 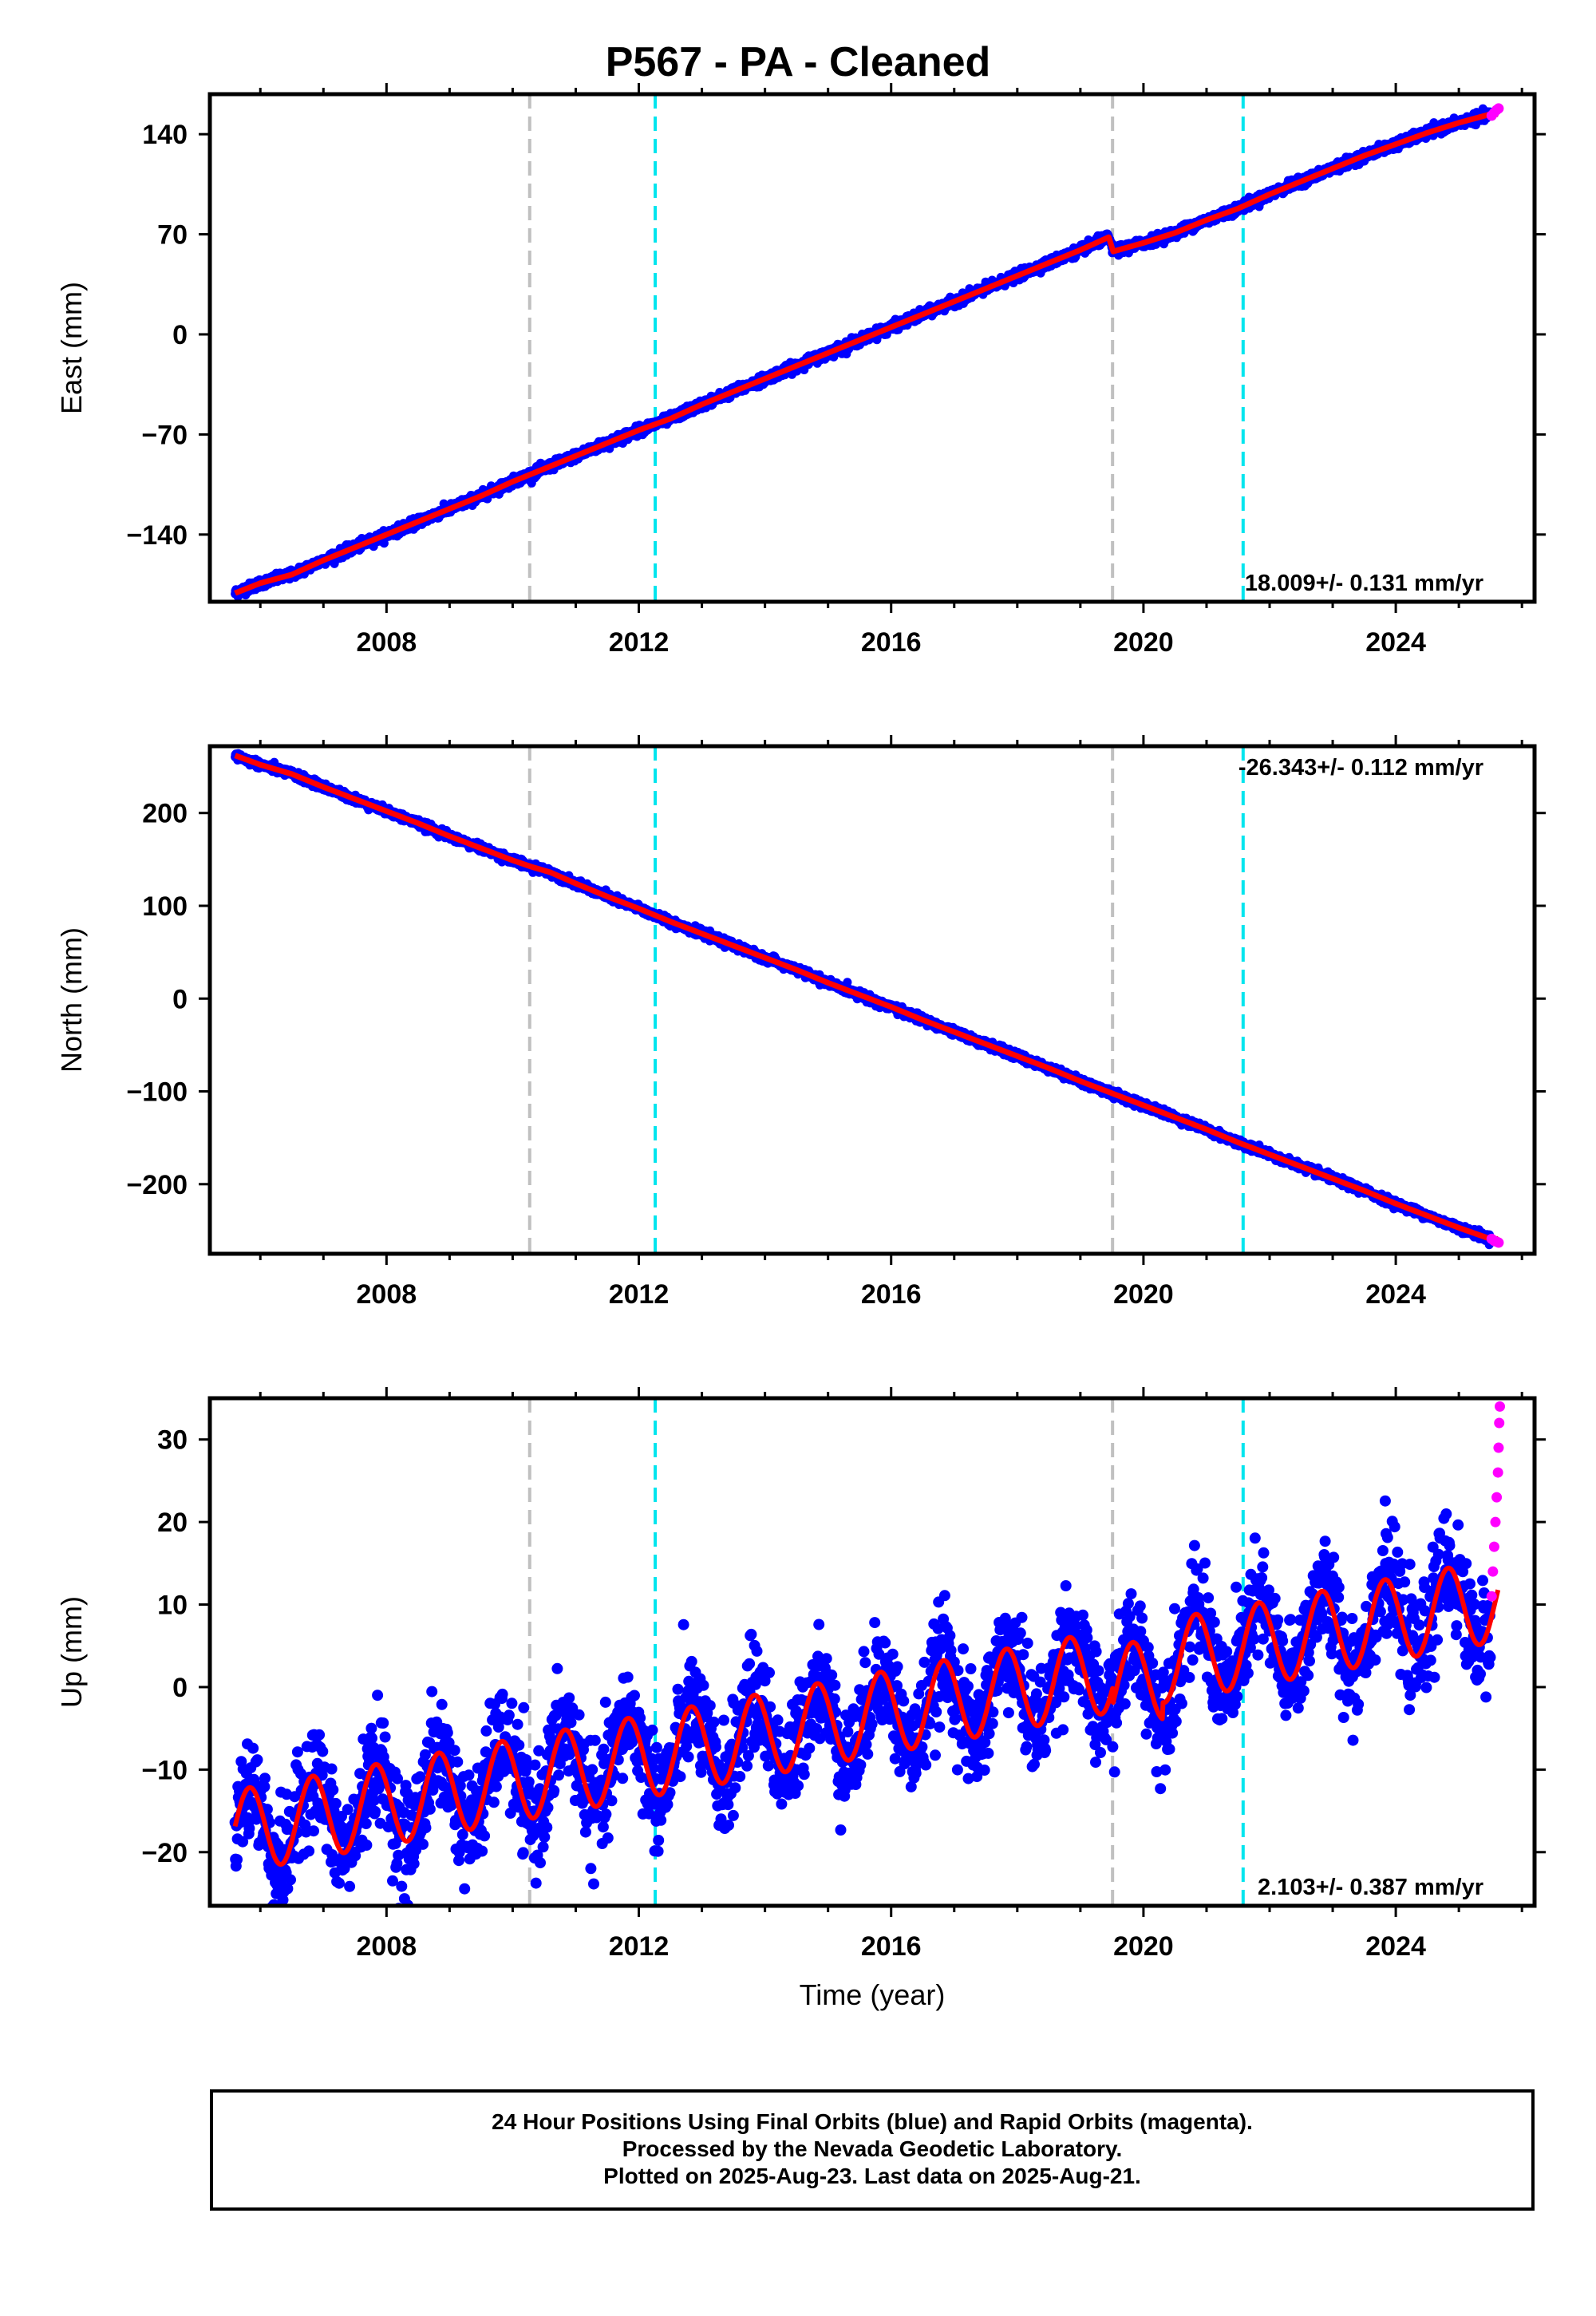 What do you see at coordinates (1498, 109) in the screenshot?
I see `rapid-orbit-point` at bounding box center [1498, 109].